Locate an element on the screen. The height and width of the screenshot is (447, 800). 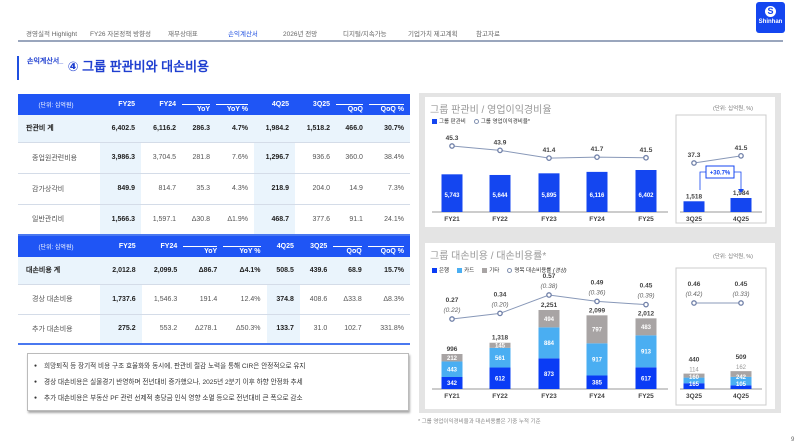
table-cell: Δ1.9% is located at coordinates (235, 220).